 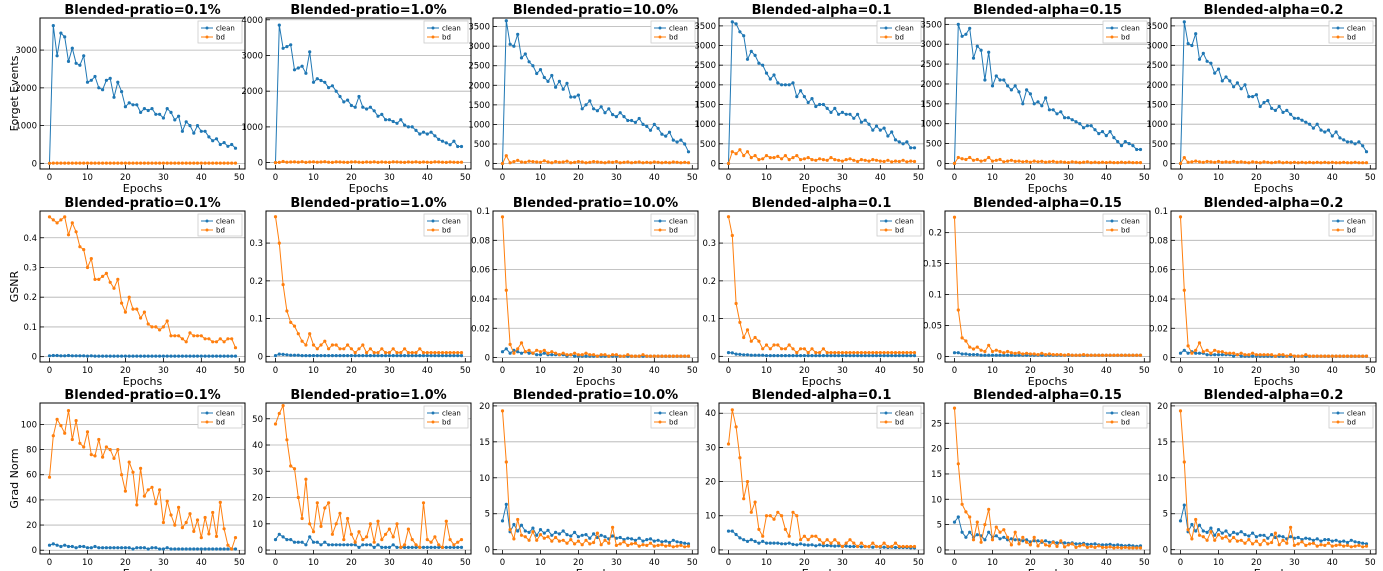 What do you see at coordinates (26, 89) in the screenshot?
I see `y-tick-label: 2000` at bounding box center [26, 89].